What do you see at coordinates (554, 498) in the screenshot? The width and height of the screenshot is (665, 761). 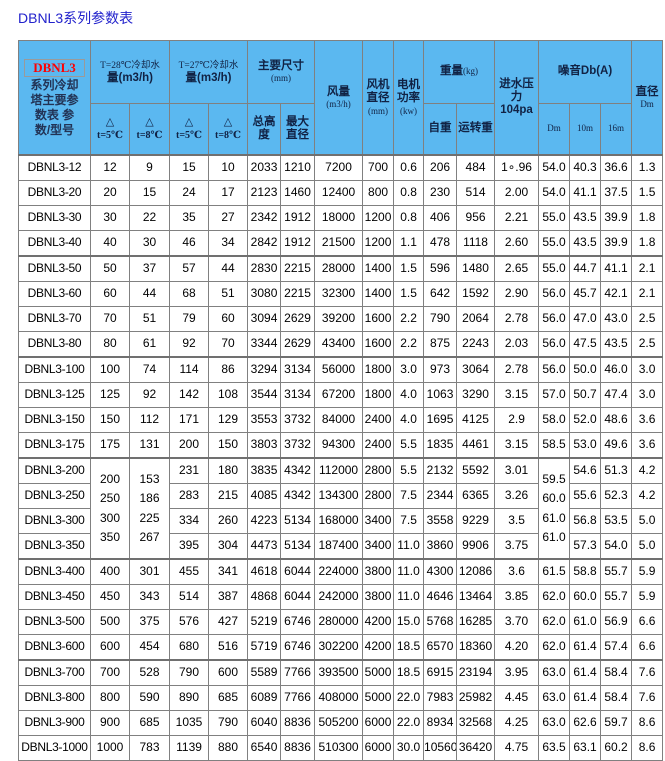 I see `cell-noise-dm-value: 60.0` at bounding box center [554, 498].